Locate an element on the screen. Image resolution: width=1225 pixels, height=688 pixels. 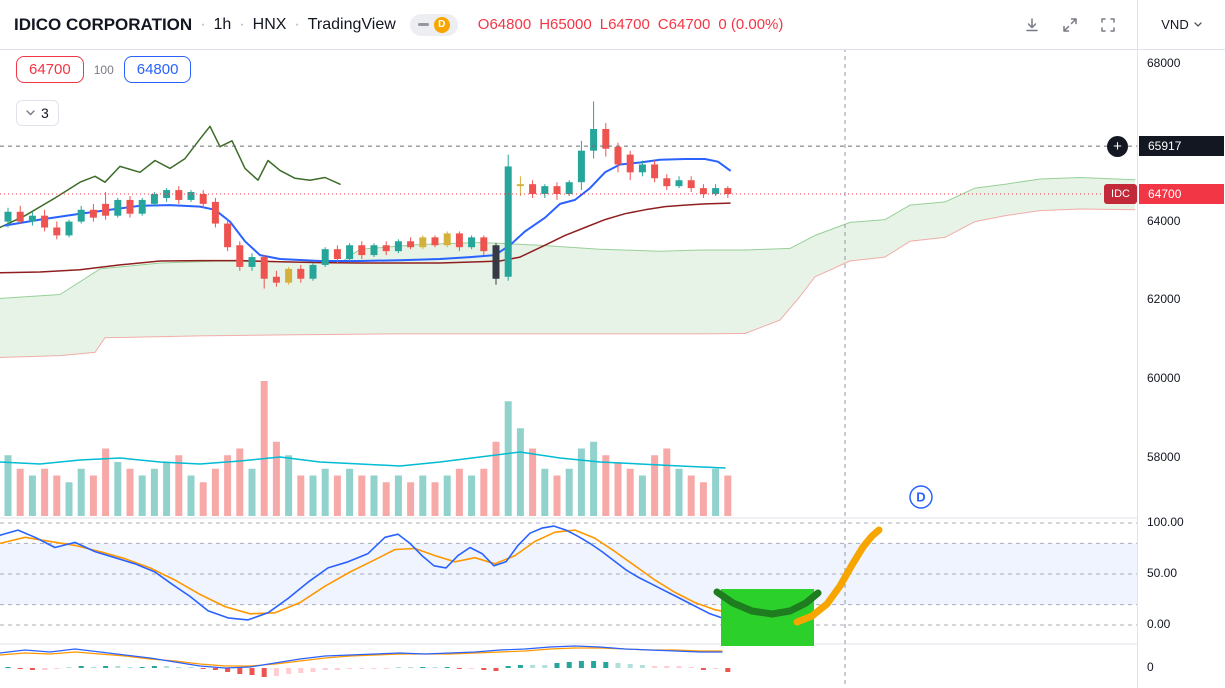
axis-label: 58000 is located at coordinates (1164, 457).